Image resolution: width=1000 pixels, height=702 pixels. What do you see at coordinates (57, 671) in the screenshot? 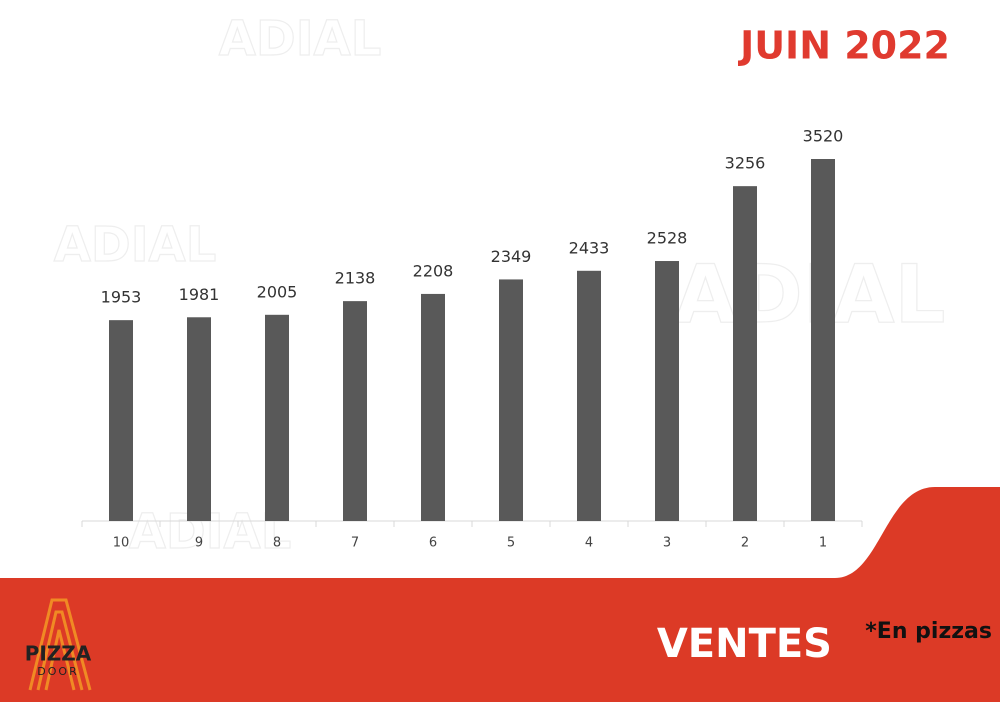
I see `logo-text: DOOR` at bounding box center [57, 671].